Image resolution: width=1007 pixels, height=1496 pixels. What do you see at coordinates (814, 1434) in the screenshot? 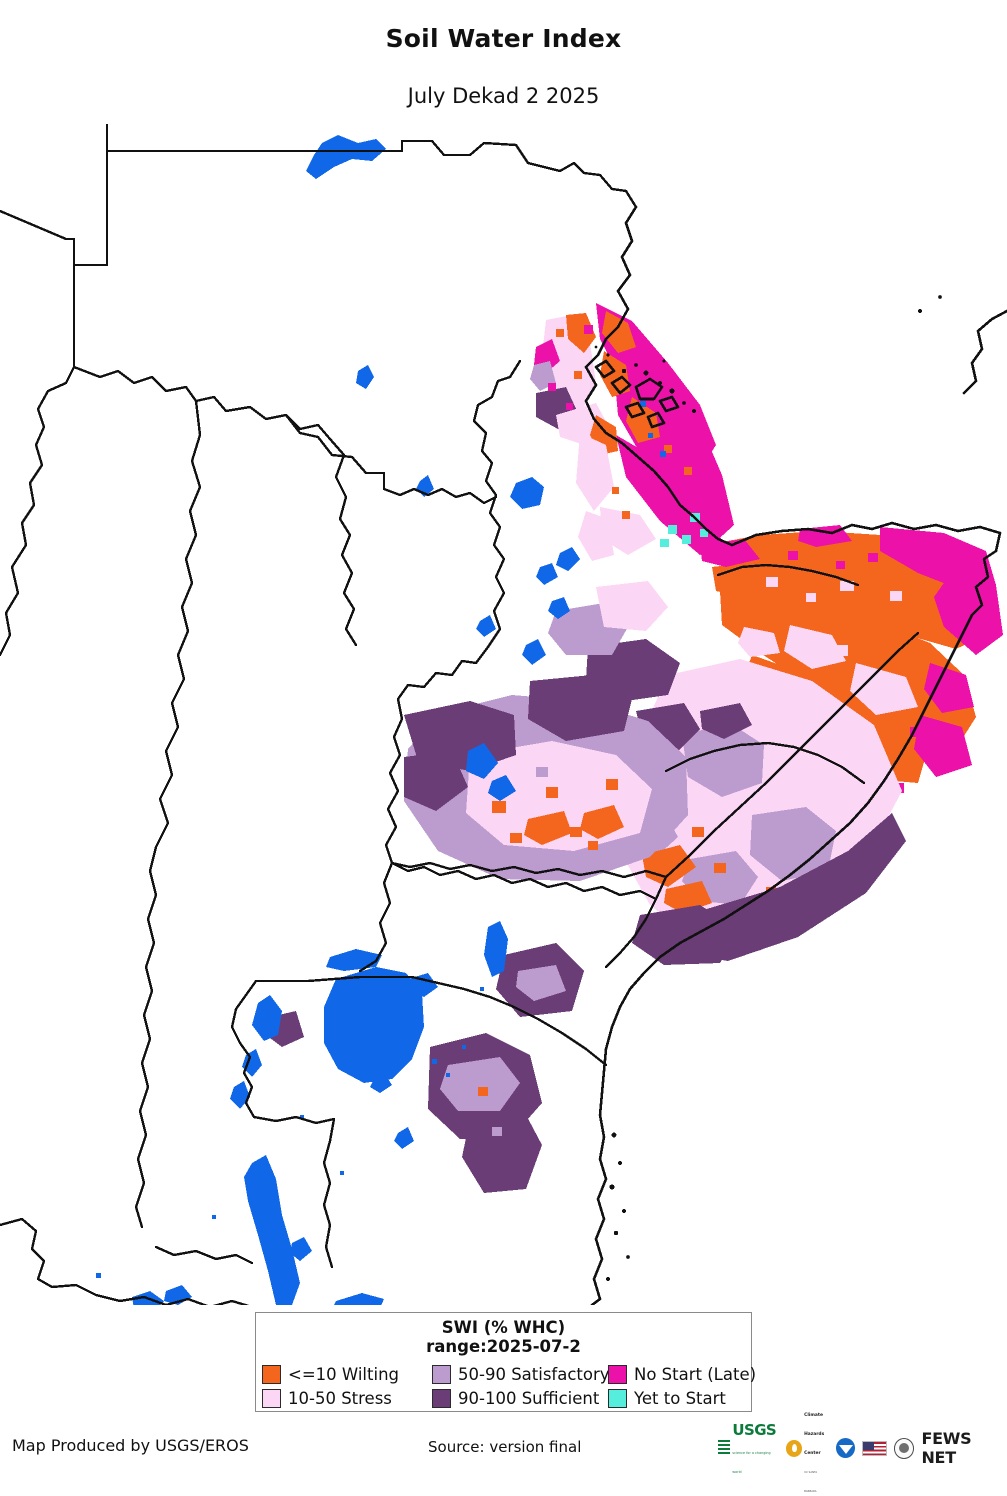
I see `chc-line2: Hazards` at bounding box center [814, 1434].